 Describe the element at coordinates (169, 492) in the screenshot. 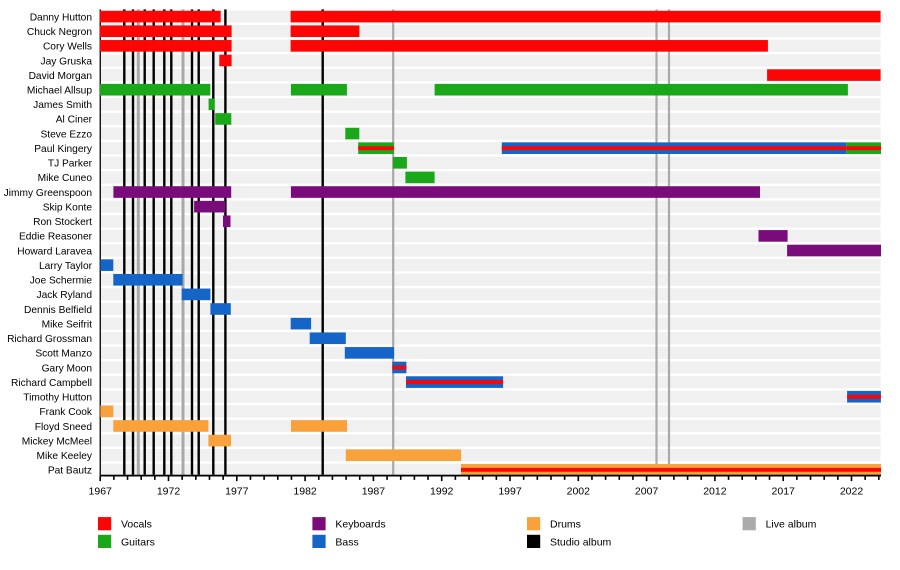

I see `svg-text: 1972` at that location.